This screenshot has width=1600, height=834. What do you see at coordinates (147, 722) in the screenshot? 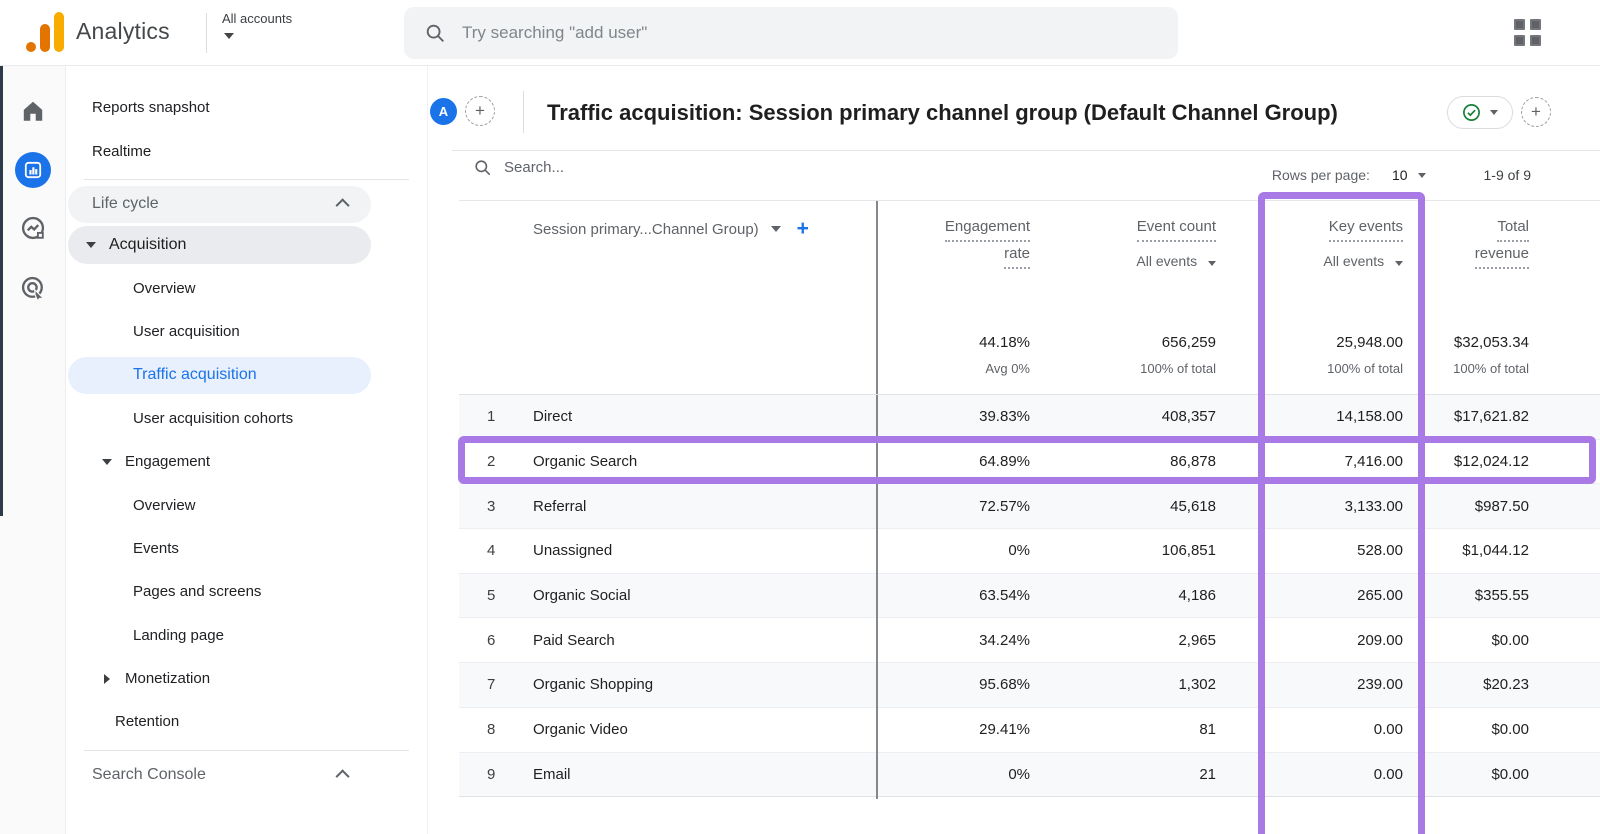
I see `sidebar-item-retention: Retention` at bounding box center [147, 722].